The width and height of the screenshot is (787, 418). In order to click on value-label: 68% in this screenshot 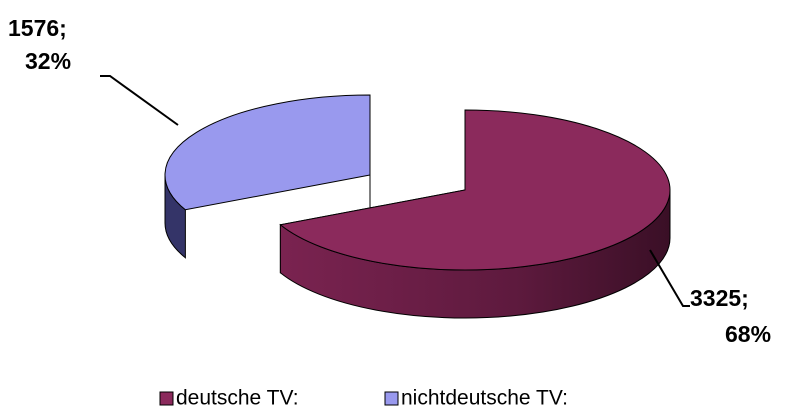, I will do `click(748, 334)`.